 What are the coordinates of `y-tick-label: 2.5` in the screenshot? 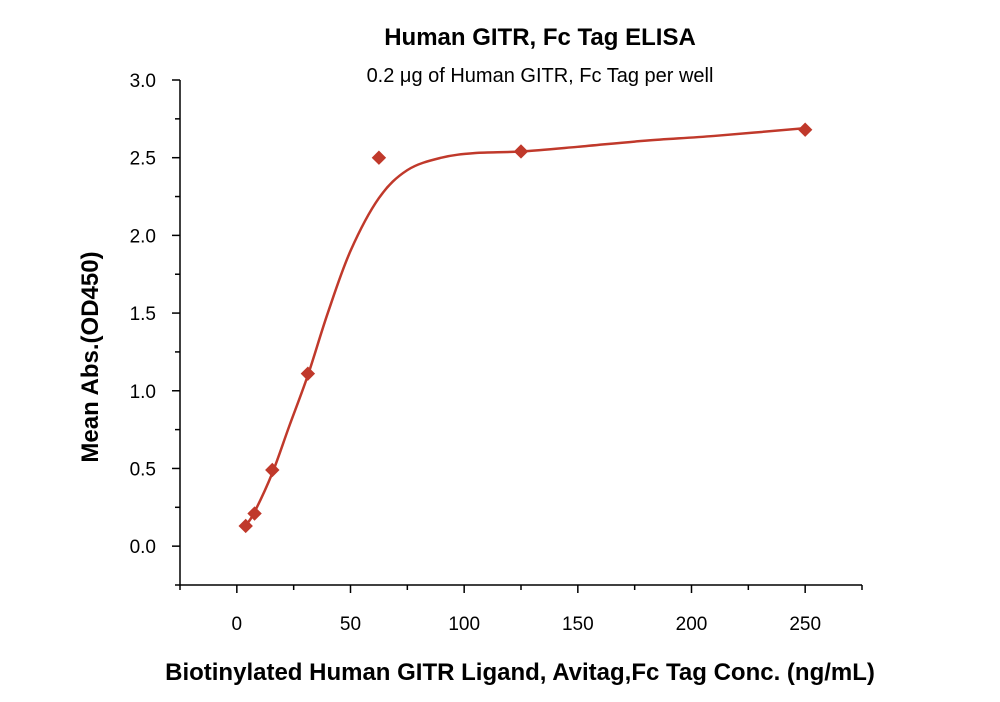 It's located at (143, 159).